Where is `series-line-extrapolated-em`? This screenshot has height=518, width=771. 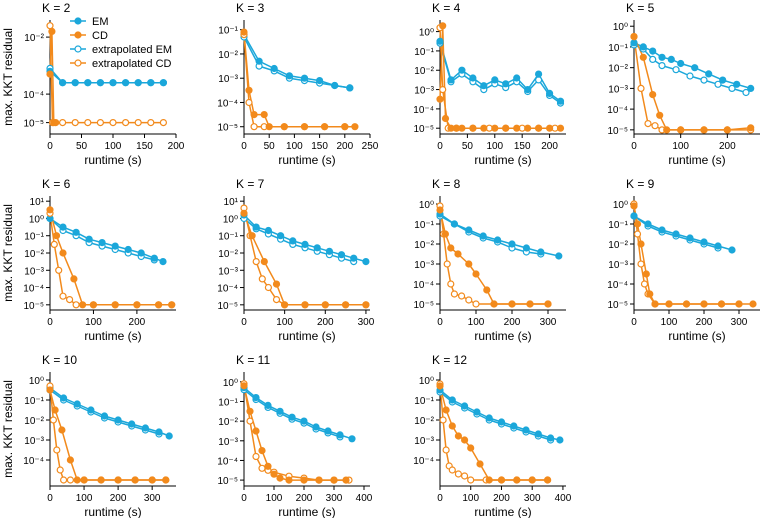 series-line-extrapolated-em is located at coordinates (106, 75).